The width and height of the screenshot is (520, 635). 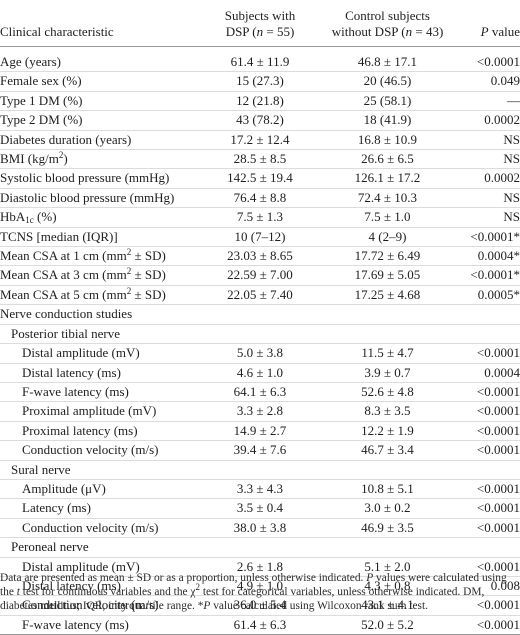 I want to click on header-control: Control subjects without DSP (n = 43), so click(x=387, y=23).